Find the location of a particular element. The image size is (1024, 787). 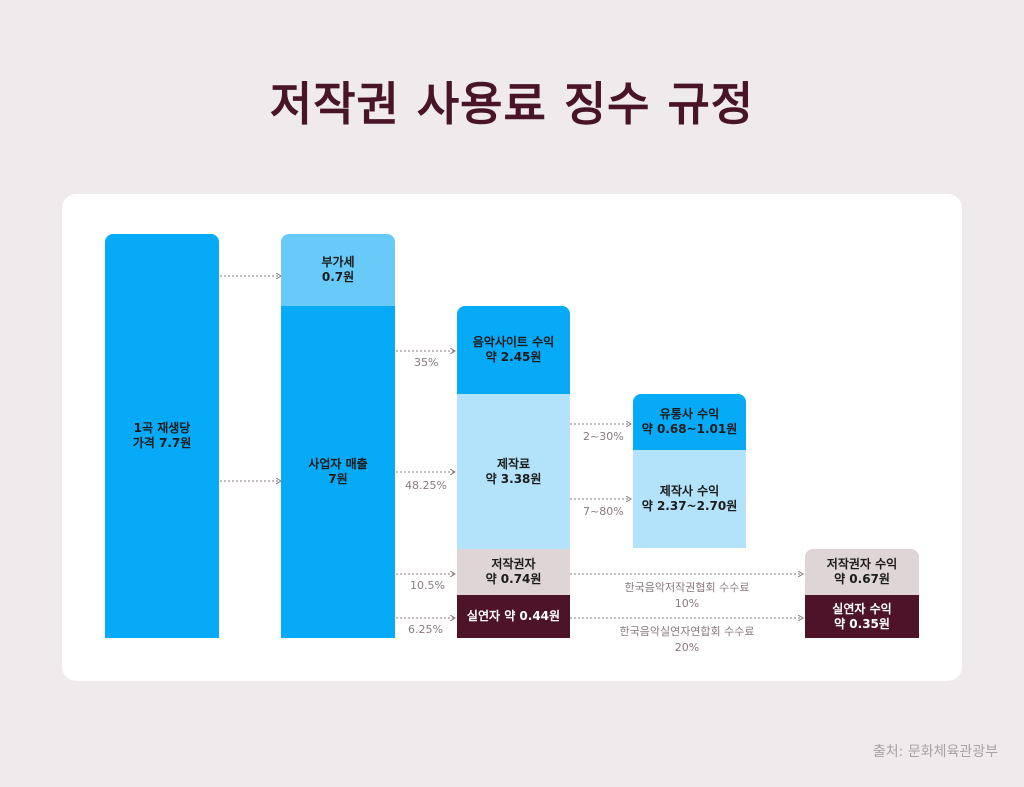

production-percentage: 48.25% is located at coordinates (426, 485).